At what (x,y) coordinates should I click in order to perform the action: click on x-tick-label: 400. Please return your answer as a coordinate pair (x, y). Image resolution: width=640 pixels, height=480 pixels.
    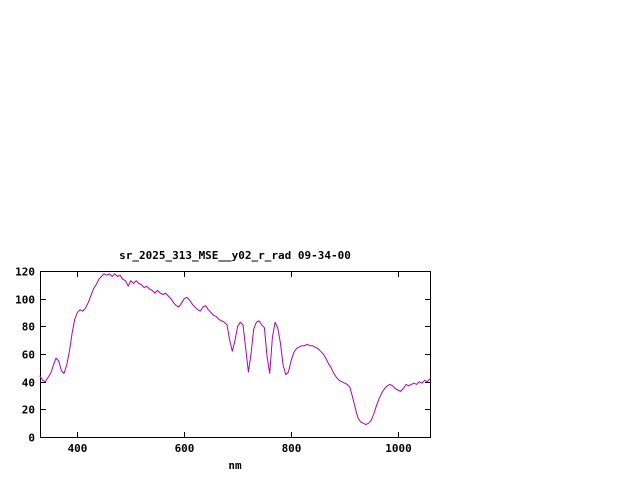
    Looking at the image, I should click on (78, 448).